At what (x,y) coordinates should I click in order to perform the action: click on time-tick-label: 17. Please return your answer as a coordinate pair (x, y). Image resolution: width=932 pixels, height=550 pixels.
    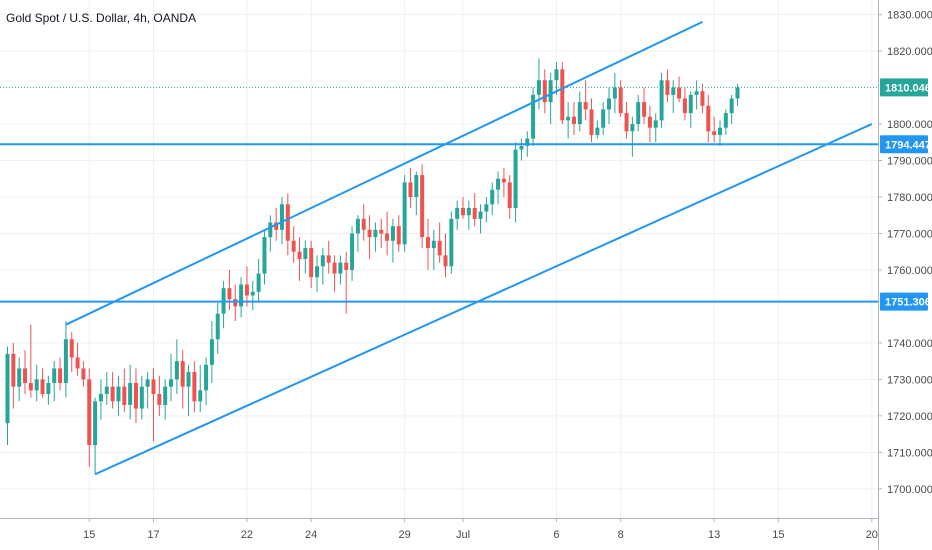
    Looking at the image, I should click on (153, 535).